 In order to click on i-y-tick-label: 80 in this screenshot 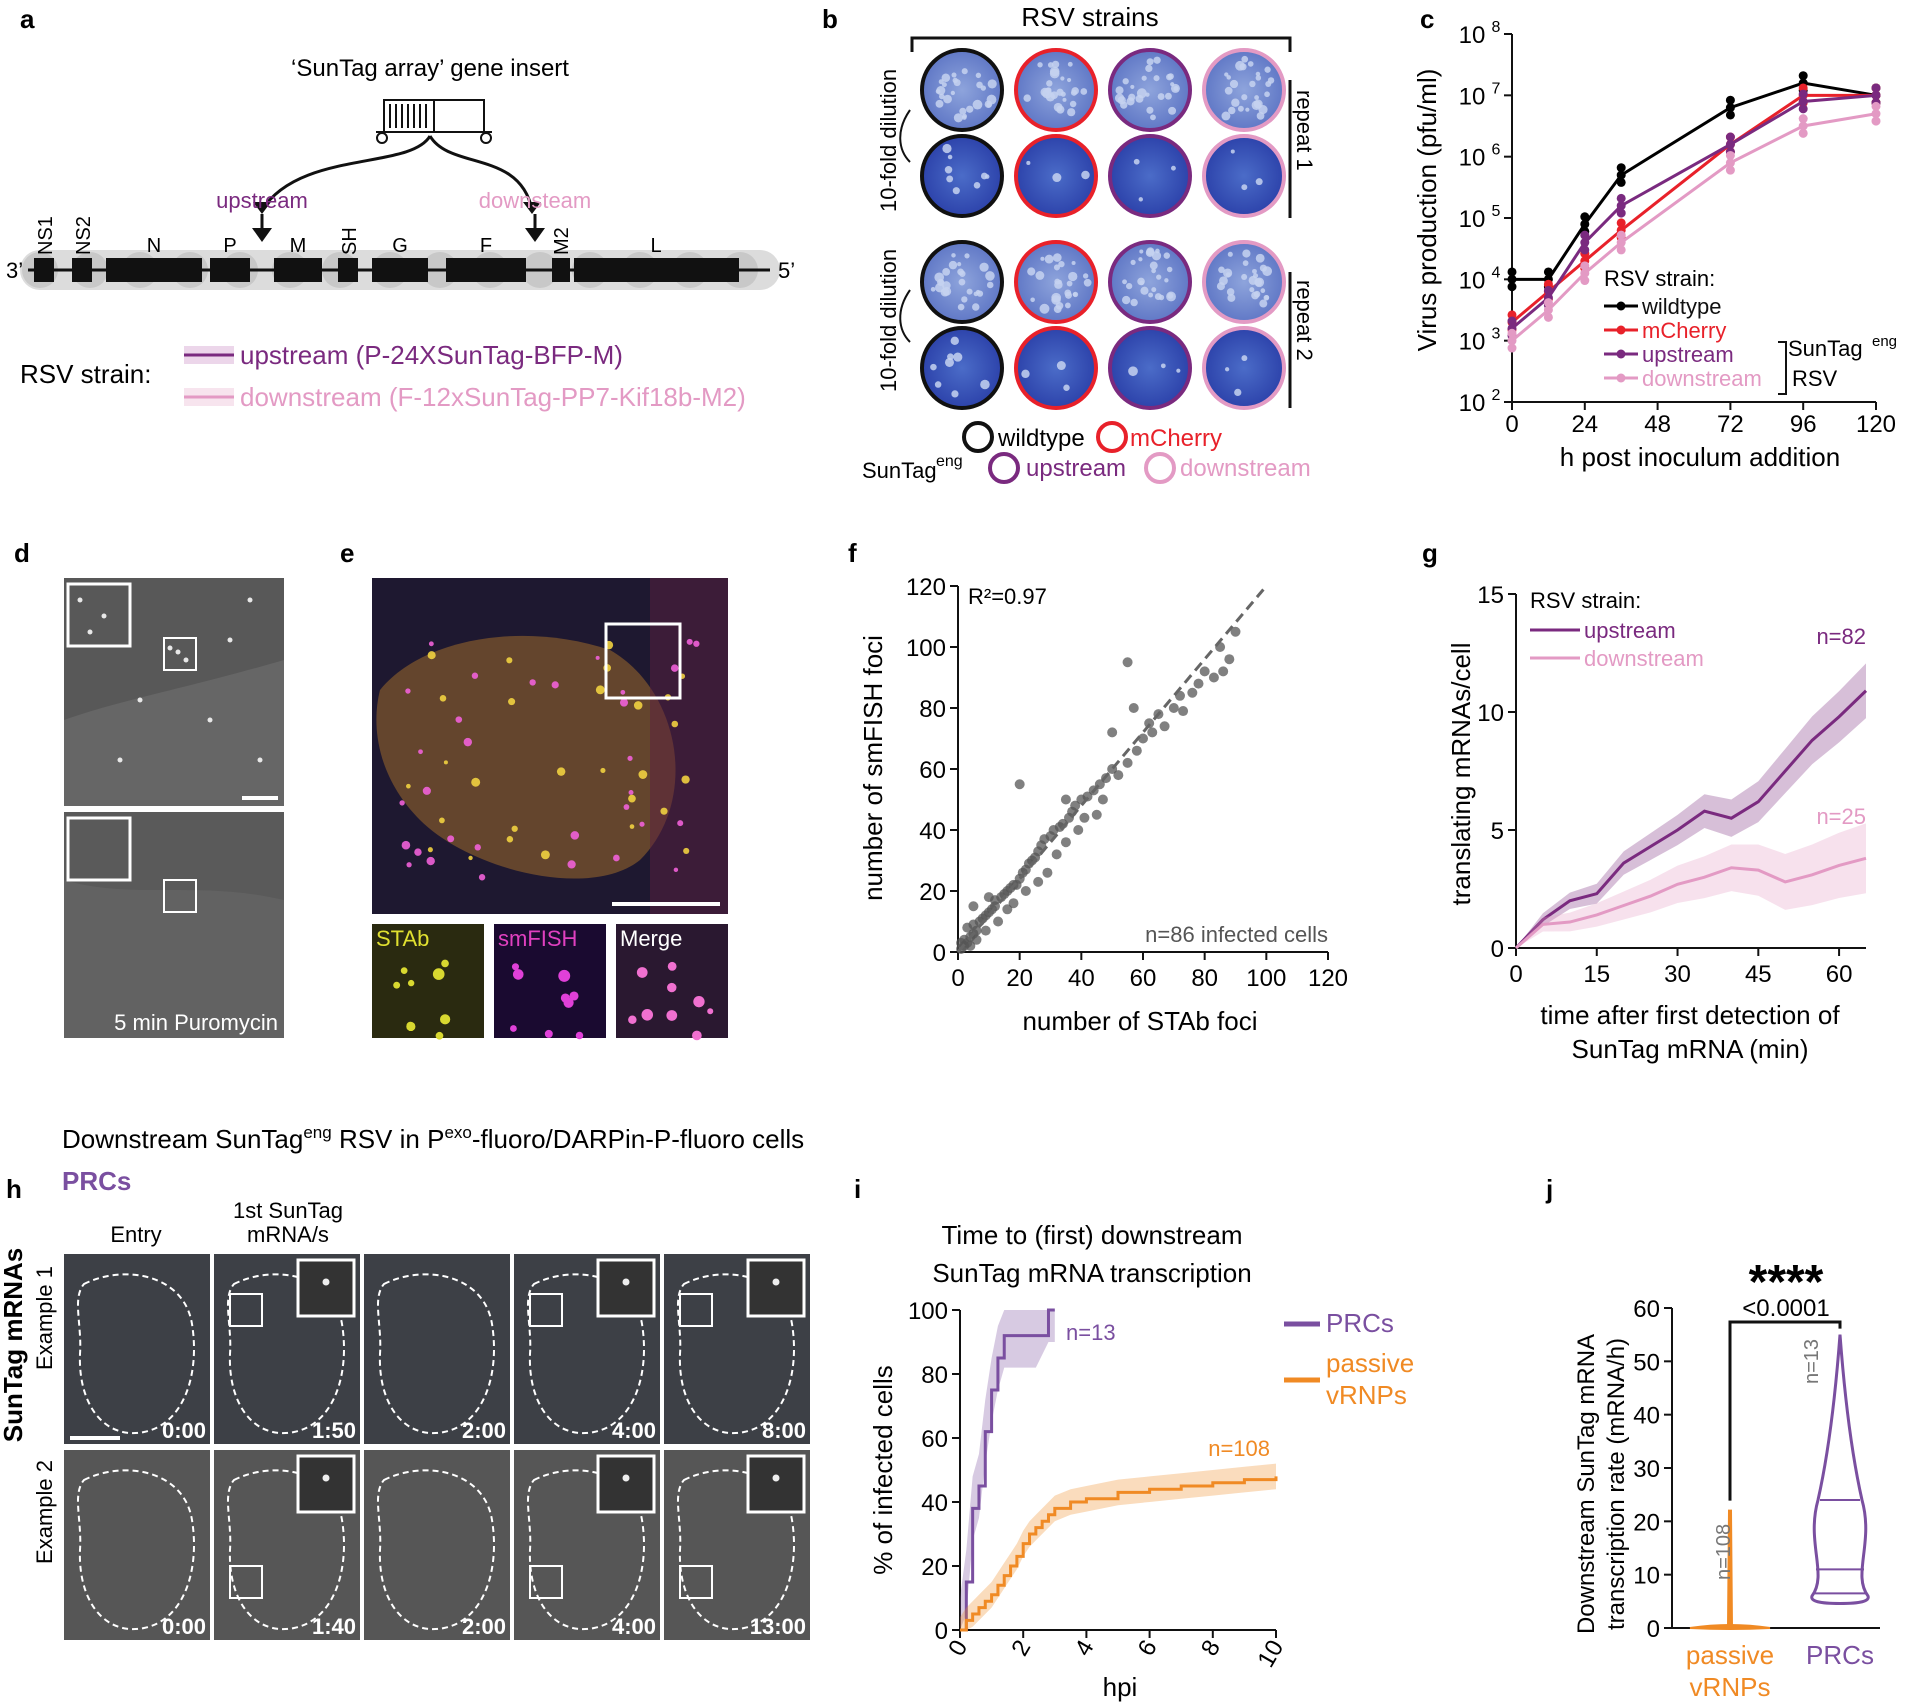, I will do `click(934, 1375)`.